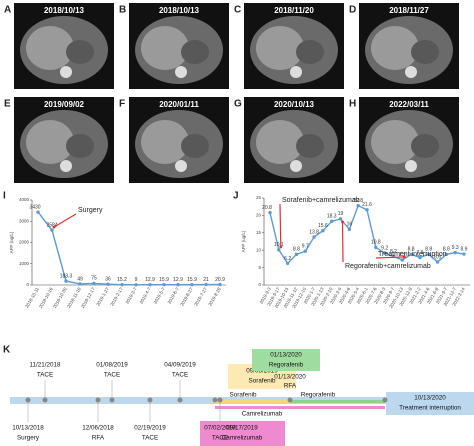 This screenshot has width=474, height=446. I want to click on y-tick-label: 25, so click(259, 197).